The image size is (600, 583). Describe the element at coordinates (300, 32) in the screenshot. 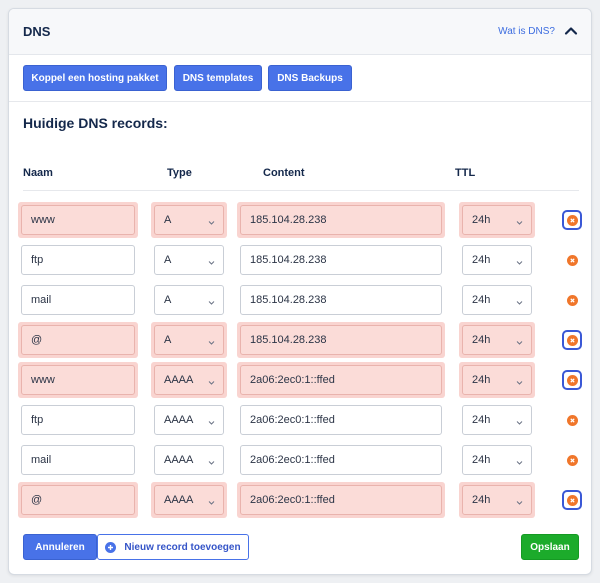

I see `panel-header: DNS Wat is DNS?` at that location.